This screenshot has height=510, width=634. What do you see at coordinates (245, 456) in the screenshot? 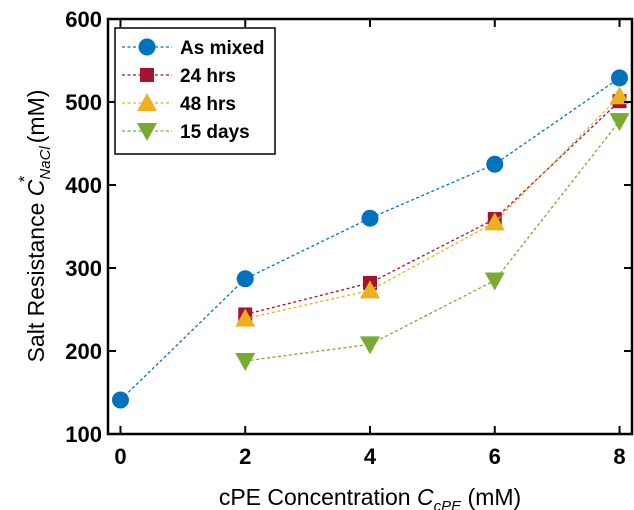
I see `x-tick-label: 2` at bounding box center [245, 456].